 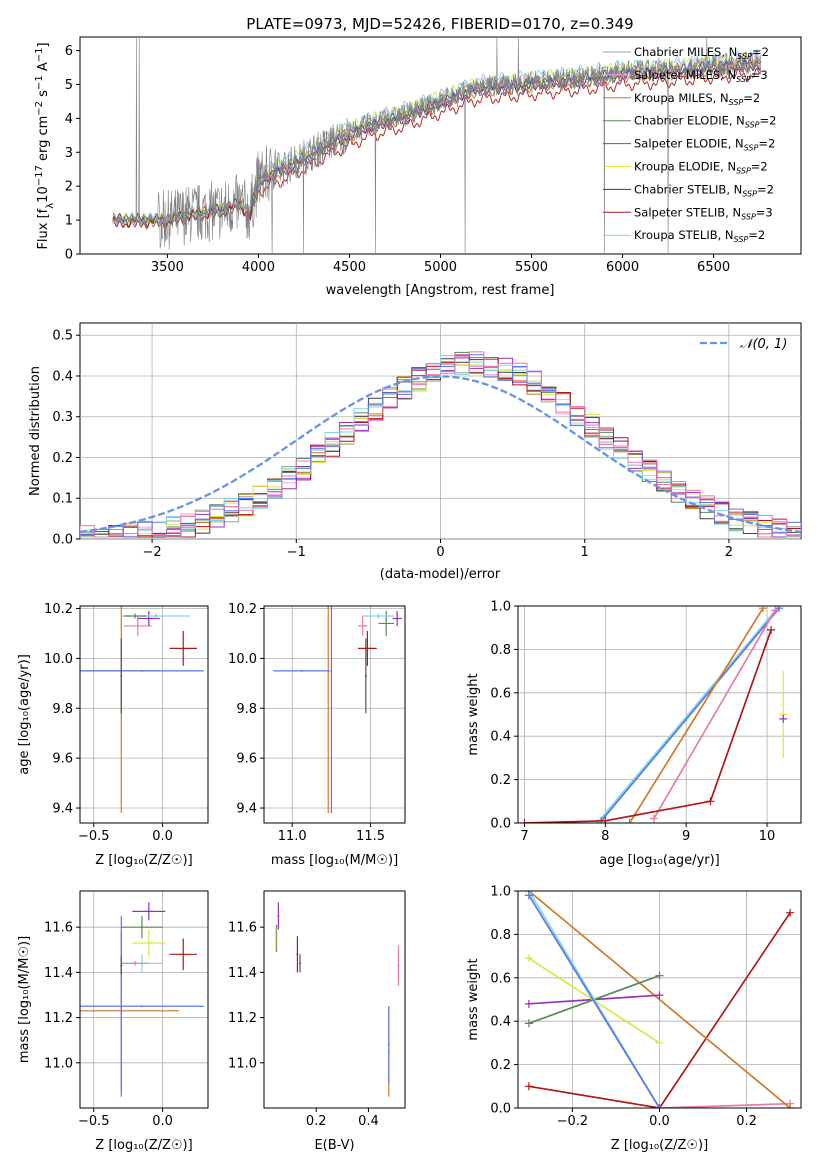 I want to click on normal-distribution-curve, so click(x=440, y=454).